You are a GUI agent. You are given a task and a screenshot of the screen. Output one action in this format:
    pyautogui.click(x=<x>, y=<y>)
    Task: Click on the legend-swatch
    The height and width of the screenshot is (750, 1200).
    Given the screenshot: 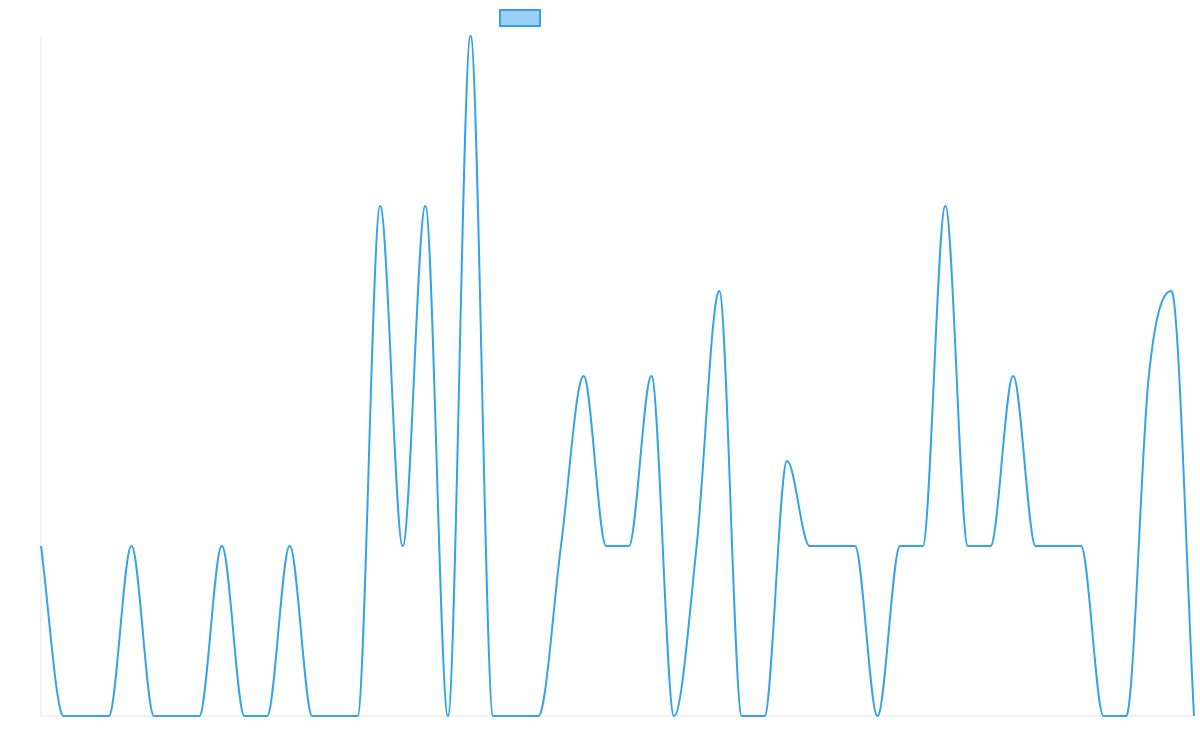 What is the action you would take?
    pyautogui.click(x=520, y=18)
    